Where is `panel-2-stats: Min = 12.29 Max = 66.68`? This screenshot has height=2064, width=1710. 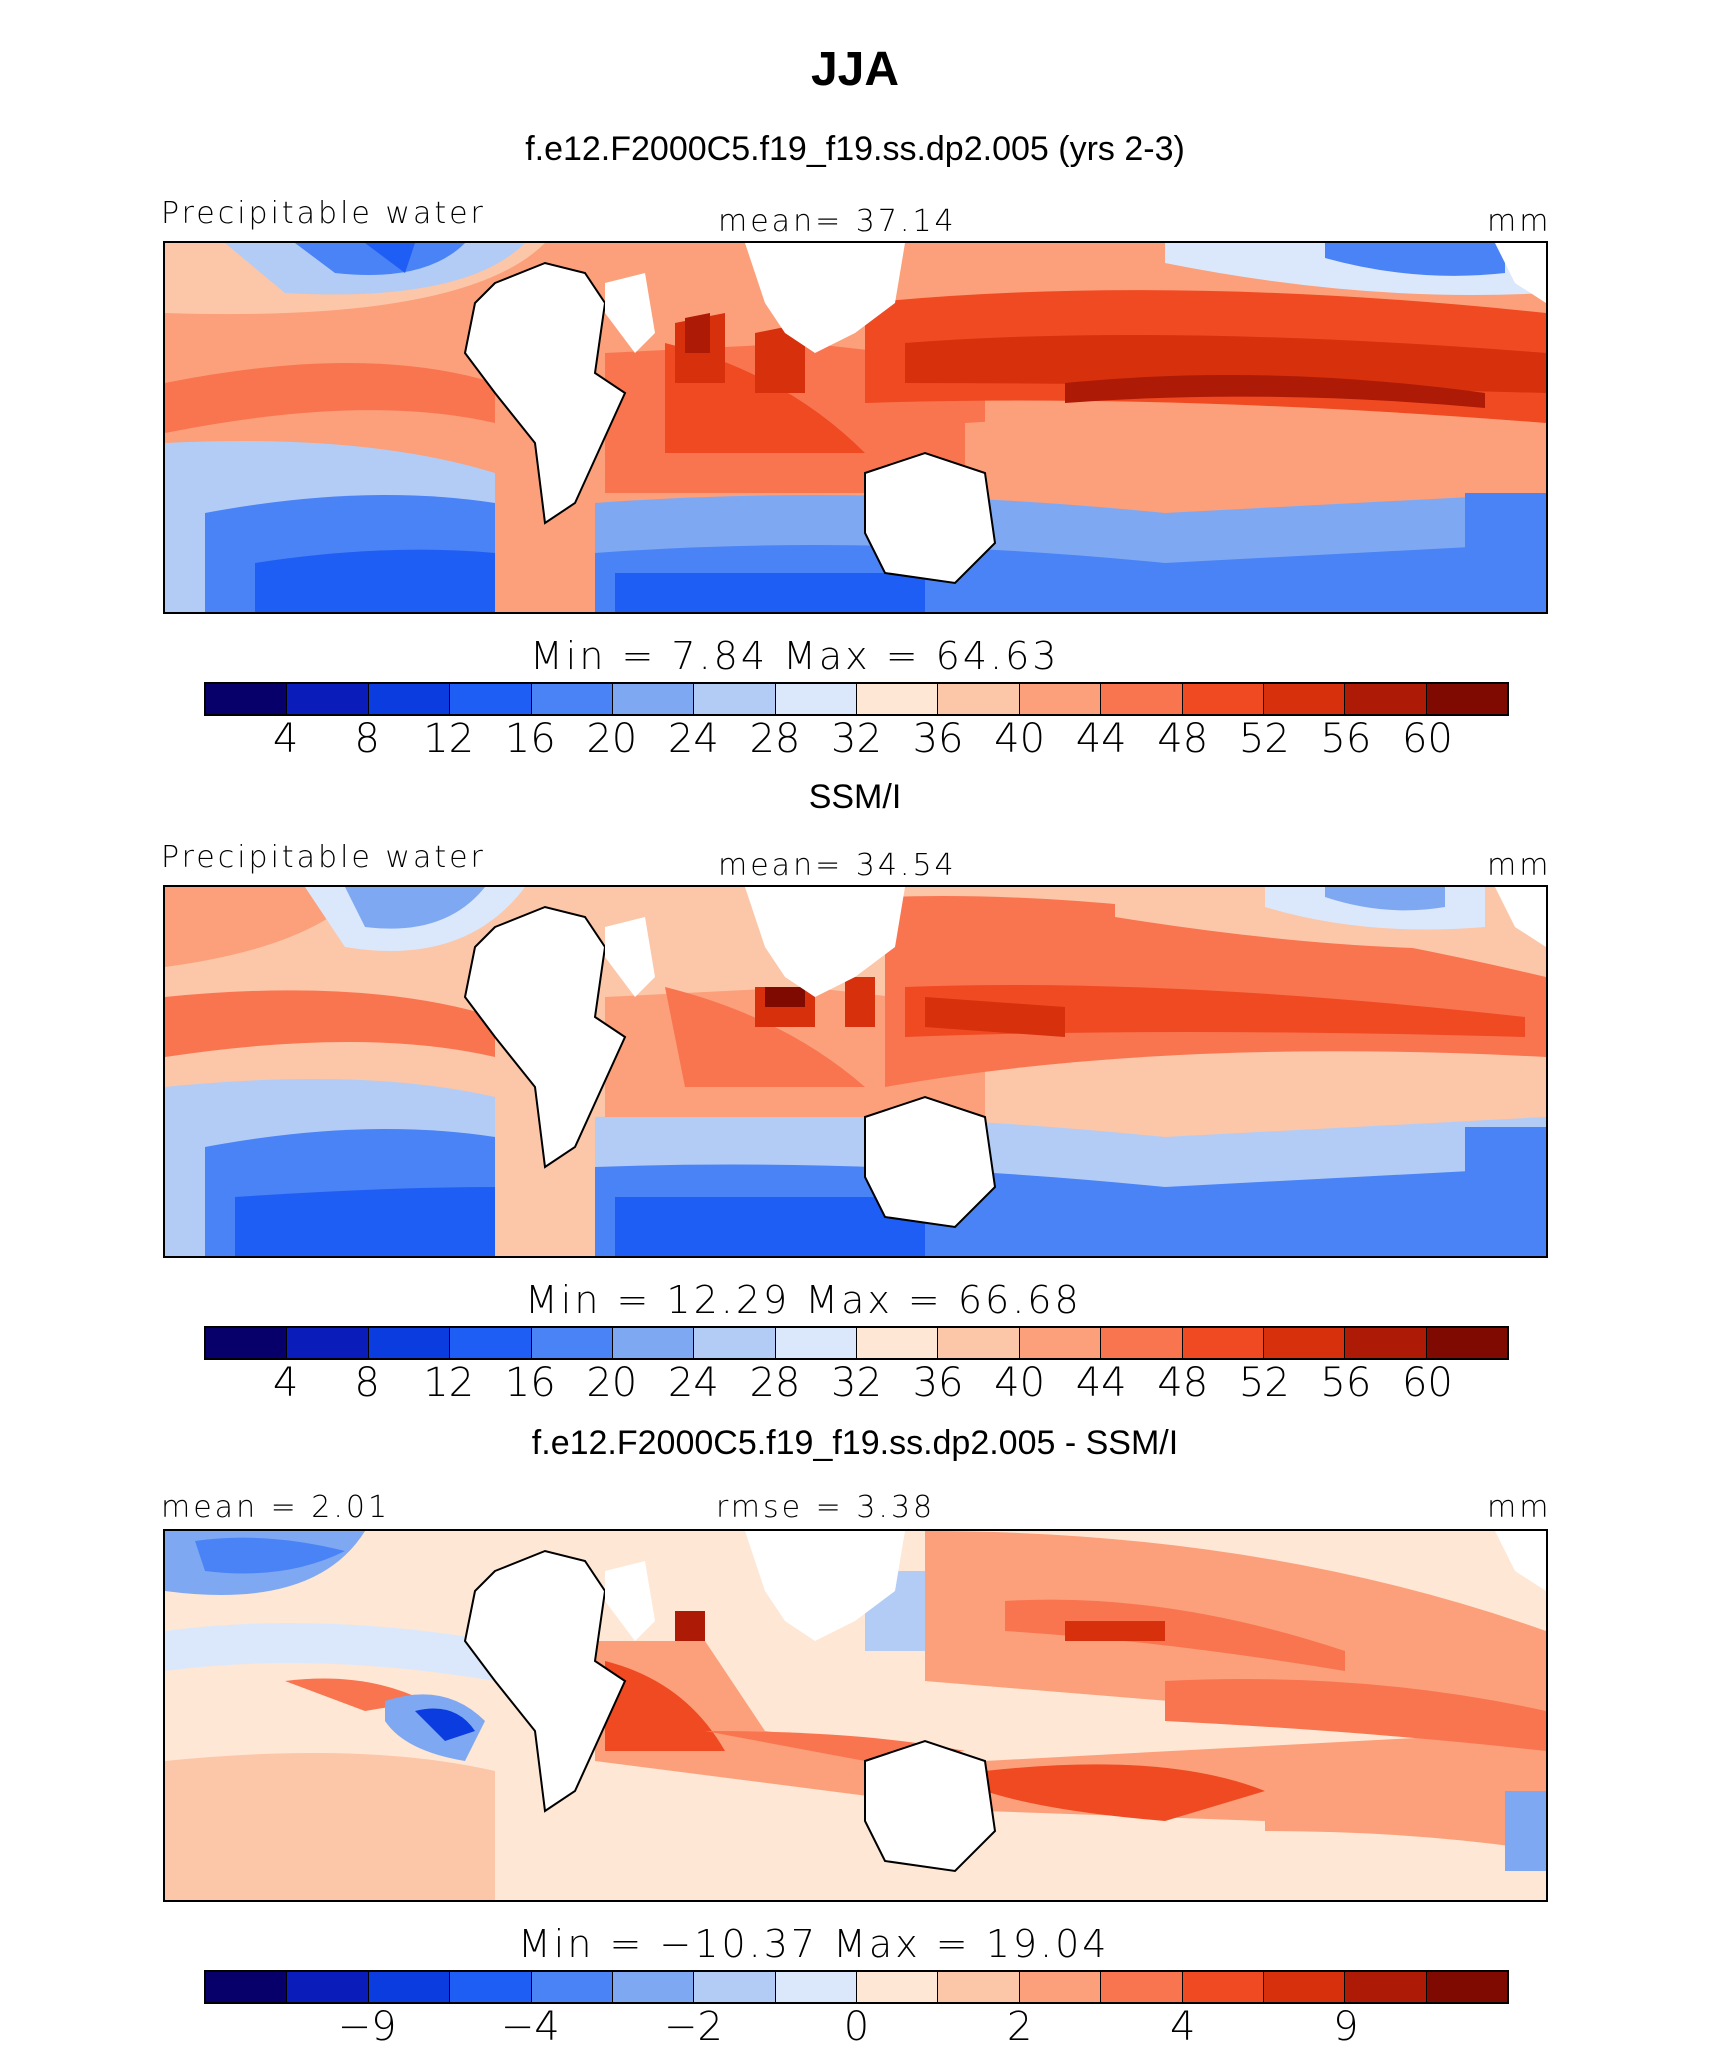 panel-2-stats: Min = 12.29 Max = 66.68 is located at coordinates (803, 1300).